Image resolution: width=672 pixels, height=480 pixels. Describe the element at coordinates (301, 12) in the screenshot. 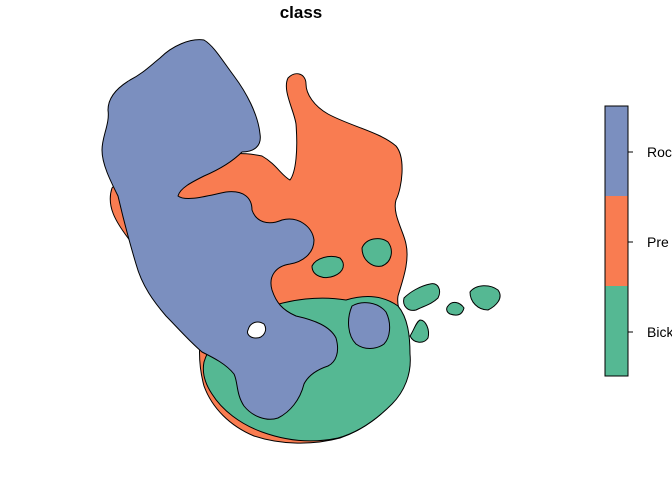

I see `map-title: class` at that location.